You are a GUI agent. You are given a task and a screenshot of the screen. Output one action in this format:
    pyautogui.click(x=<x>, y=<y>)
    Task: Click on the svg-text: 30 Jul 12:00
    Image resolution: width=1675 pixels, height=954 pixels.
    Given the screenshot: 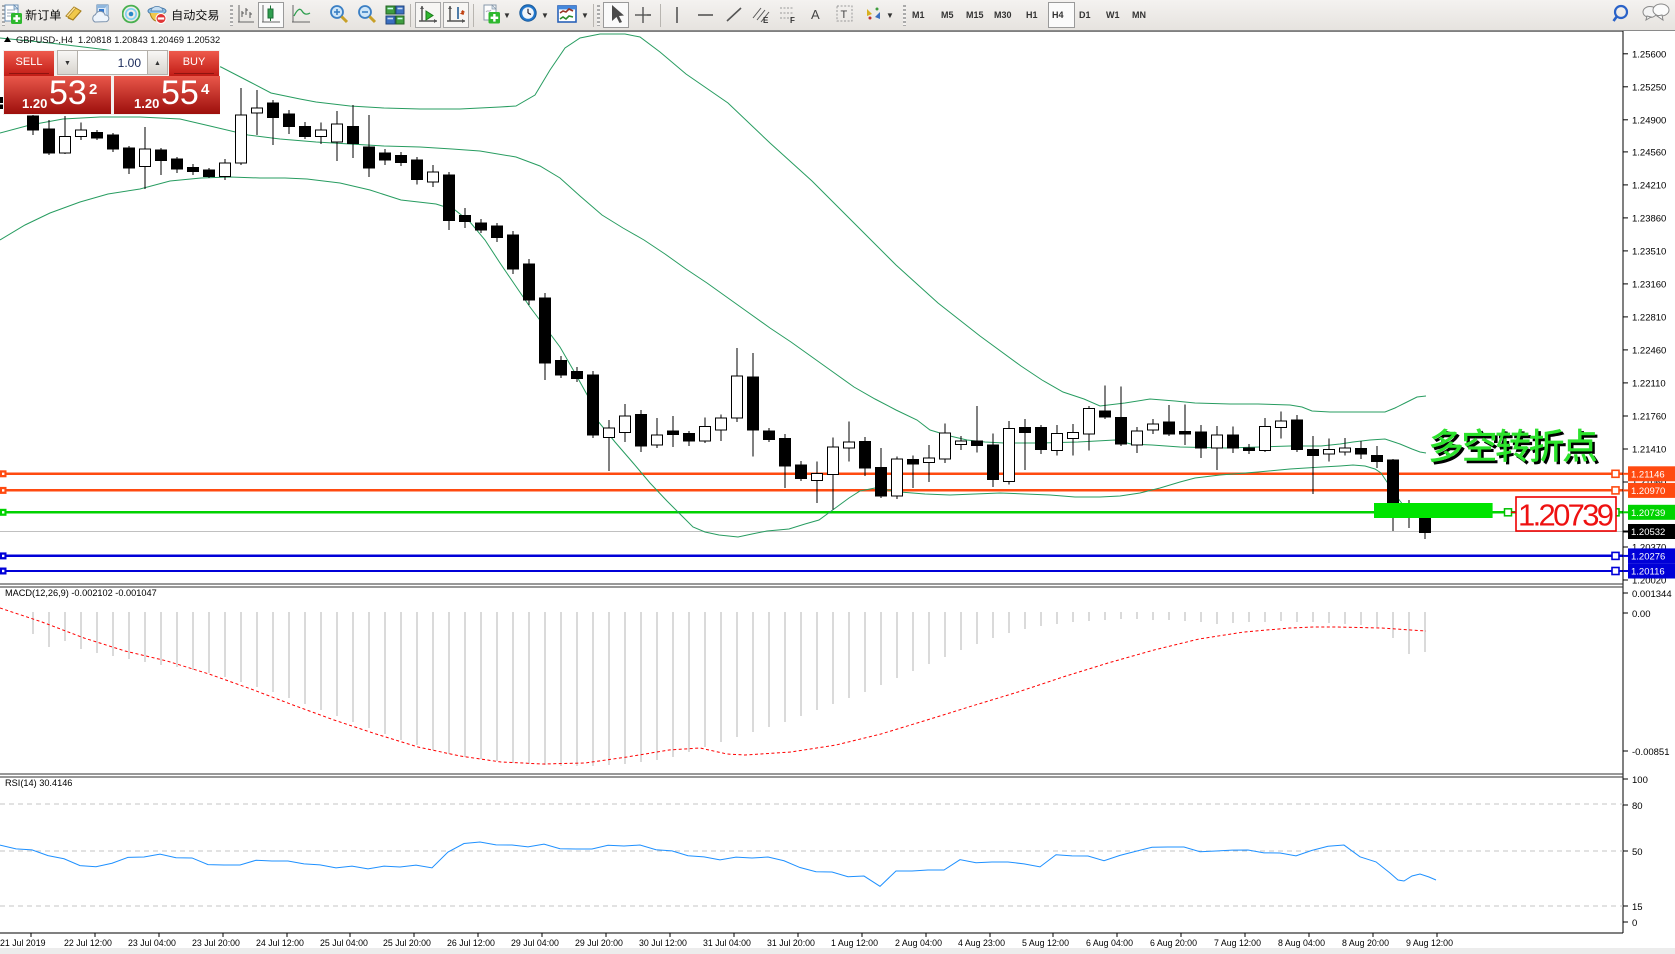 What is the action you would take?
    pyautogui.click(x=663, y=943)
    